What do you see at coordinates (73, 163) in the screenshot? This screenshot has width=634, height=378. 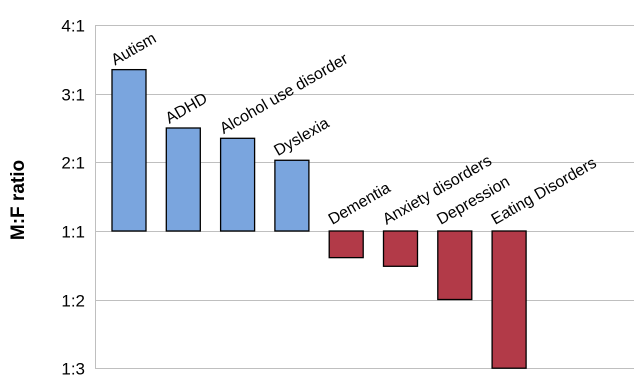 I see `y-tick-label: 2:1` at bounding box center [73, 163].